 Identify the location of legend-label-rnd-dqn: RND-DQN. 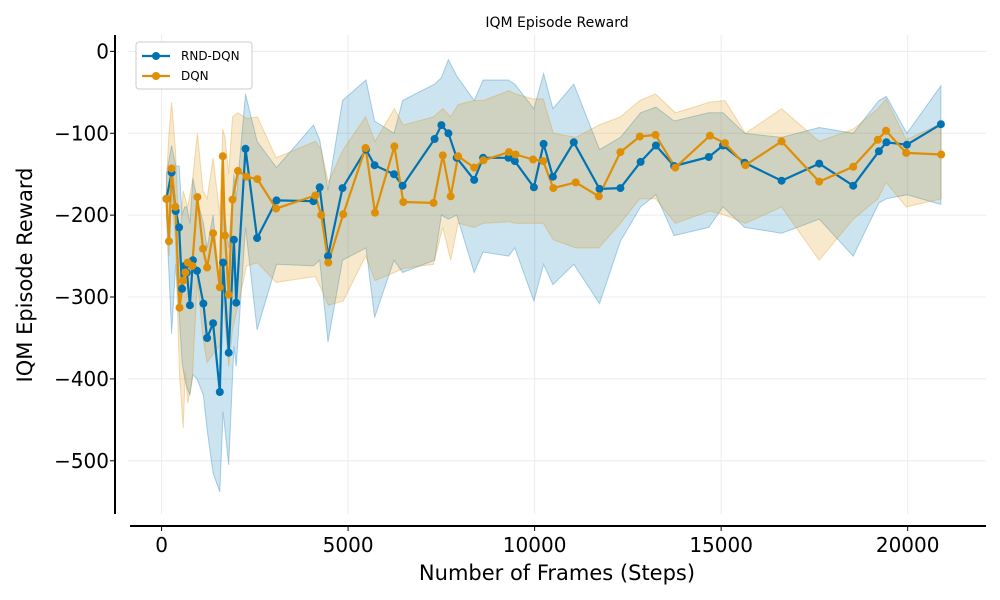
(210, 56).